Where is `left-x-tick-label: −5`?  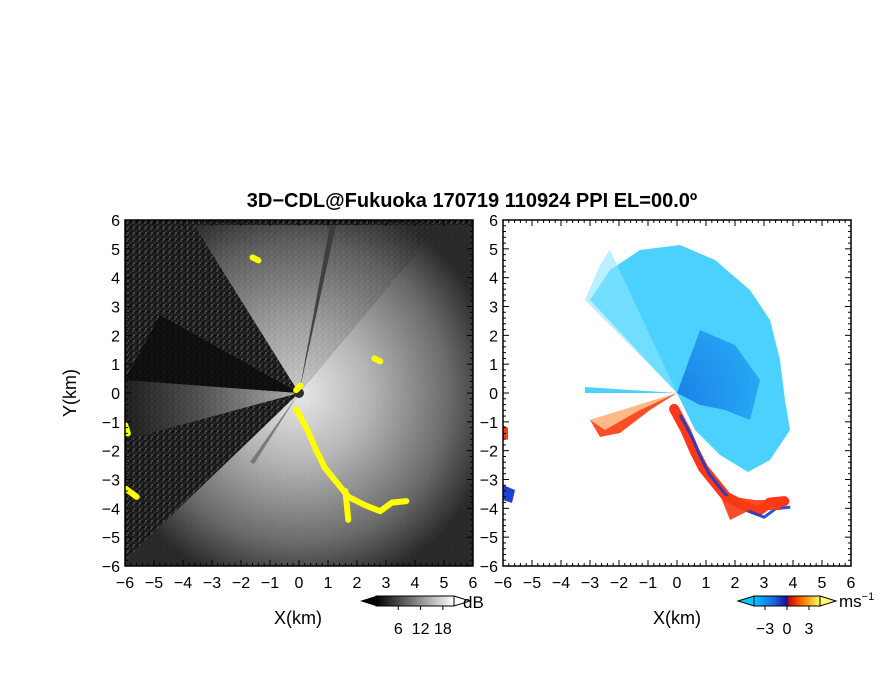
left-x-tick-label: −5 is located at coordinates (154, 583).